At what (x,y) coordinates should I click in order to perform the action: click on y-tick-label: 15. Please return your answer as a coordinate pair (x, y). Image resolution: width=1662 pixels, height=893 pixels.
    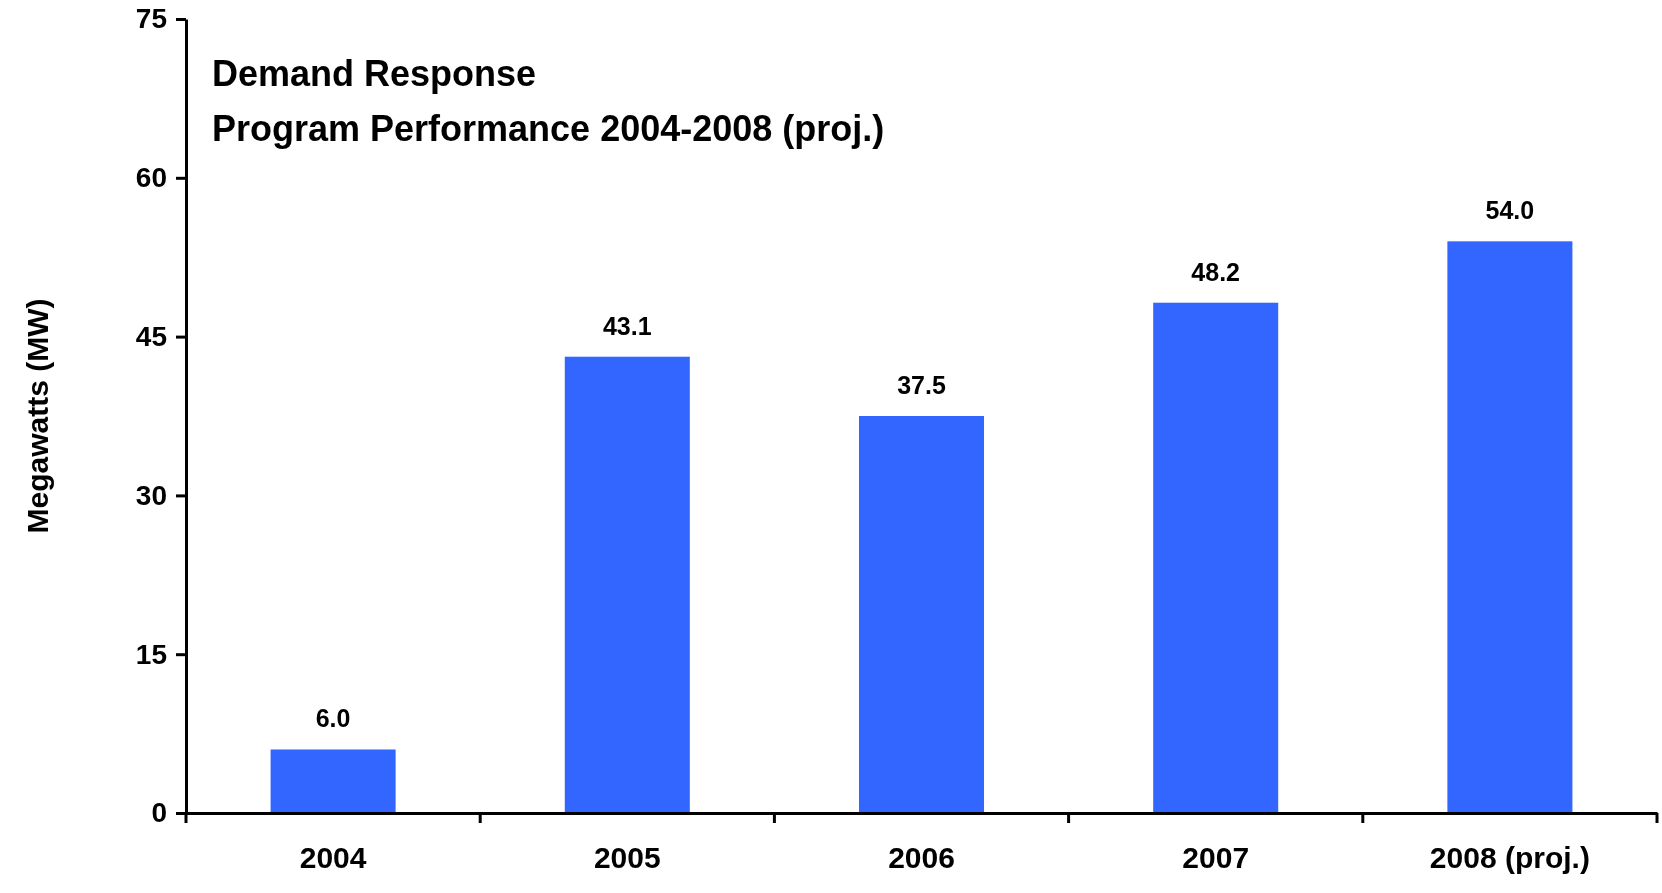
    Looking at the image, I should click on (151, 654).